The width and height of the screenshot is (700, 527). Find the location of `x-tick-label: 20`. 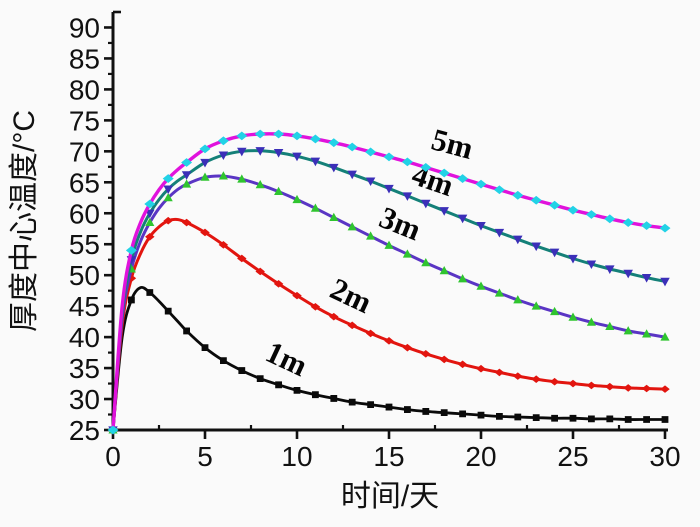

x-tick-label: 20 is located at coordinates (480, 456).